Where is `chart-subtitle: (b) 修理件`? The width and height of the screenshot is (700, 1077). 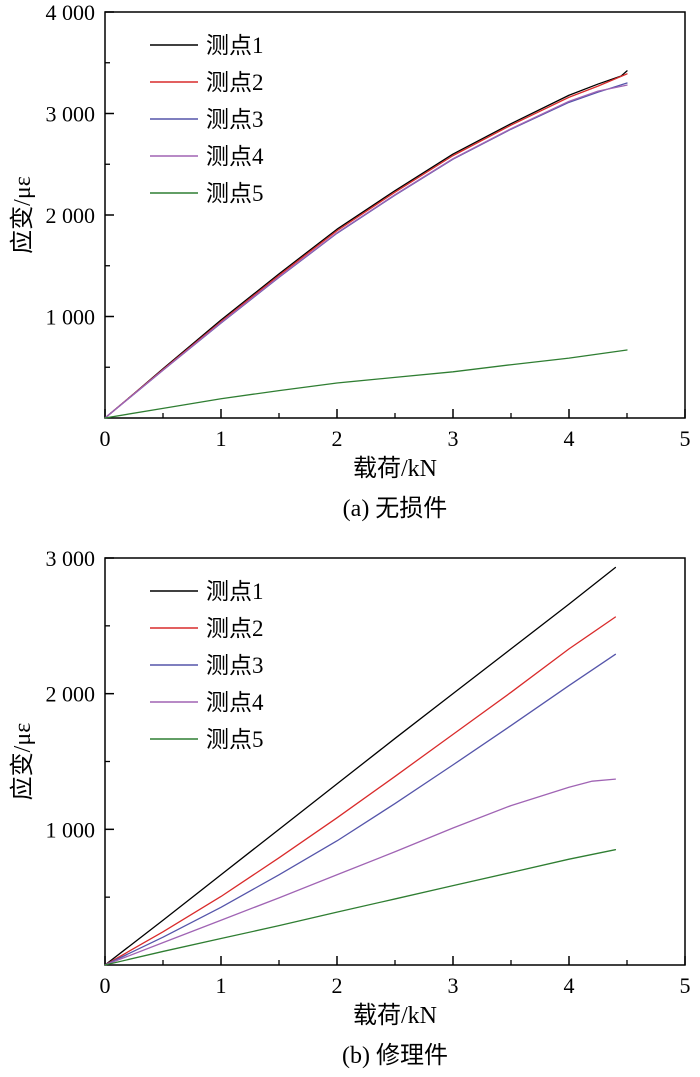 chart-subtitle: (b) 修理件 is located at coordinates (395, 1055).